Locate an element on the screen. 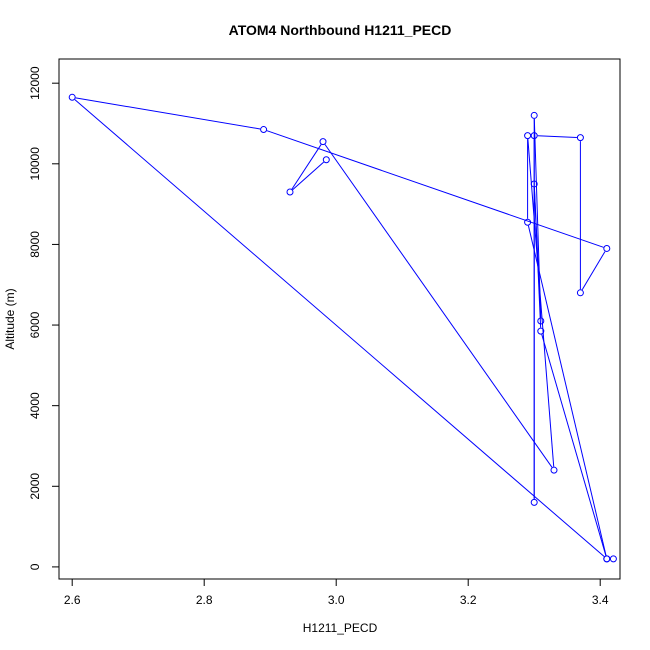 This screenshot has width=650, height=650. y-tick-label: 12000 is located at coordinates (35, 83).